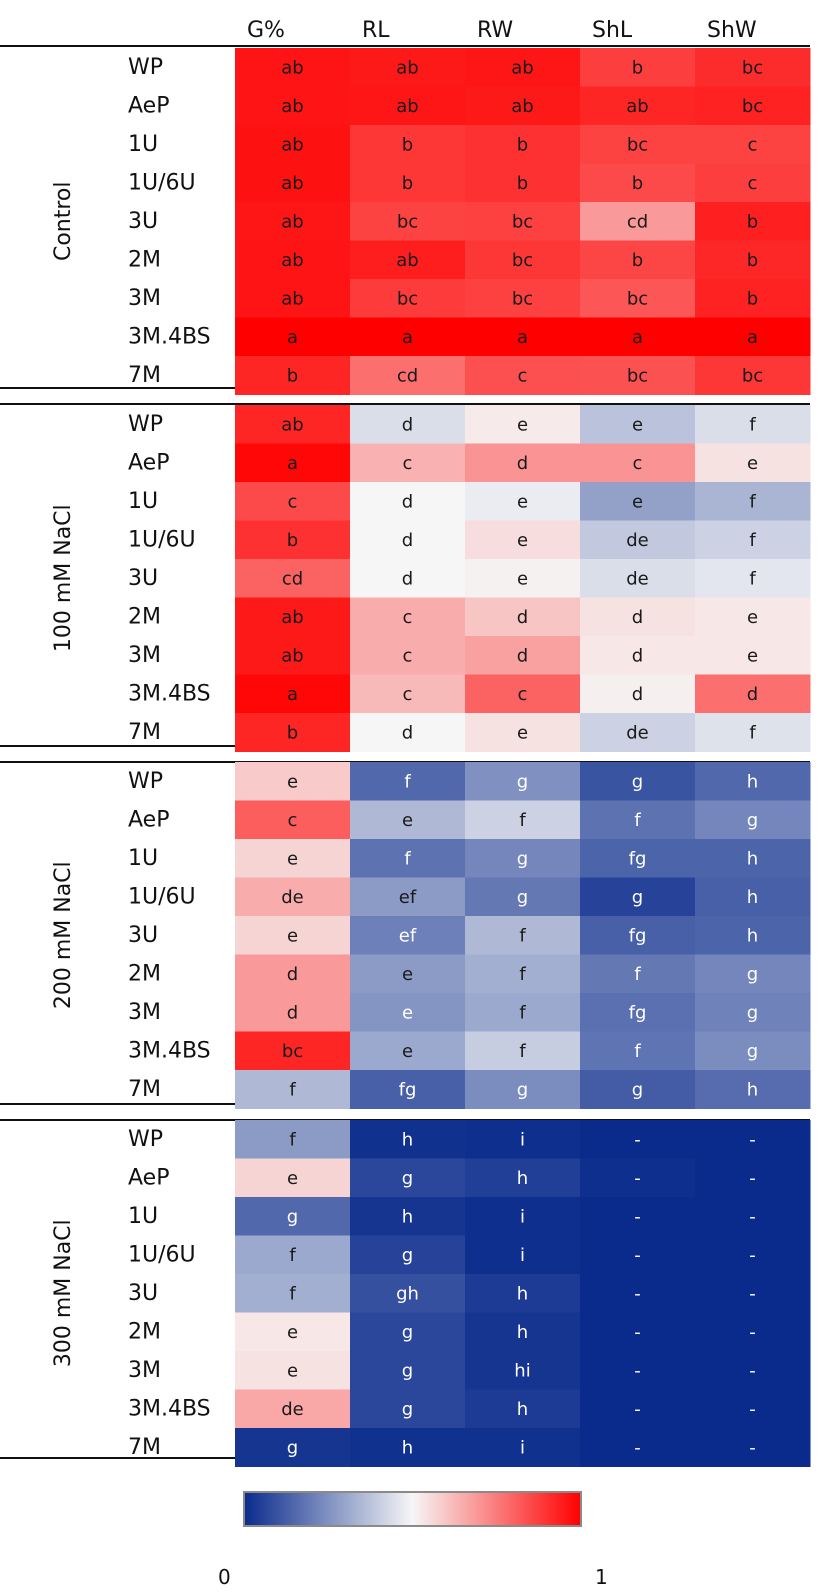 Image resolution: width=826 pixels, height=1595 pixels. What do you see at coordinates (169, 1051) in the screenshot?
I see `row-label: 3M.4BS` at bounding box center [169, 1051].